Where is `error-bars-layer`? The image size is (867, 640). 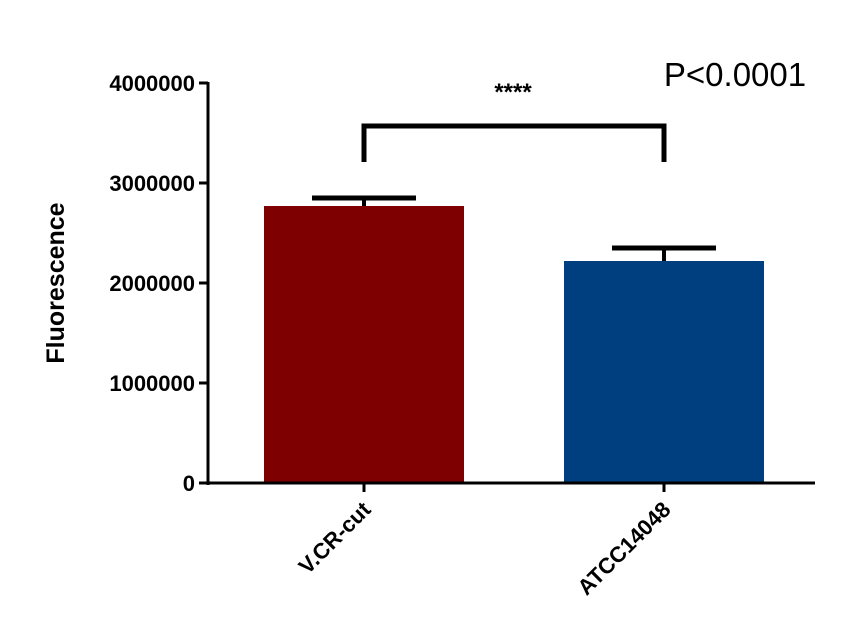
error-bars-layer is located at coordinates (514, 228).